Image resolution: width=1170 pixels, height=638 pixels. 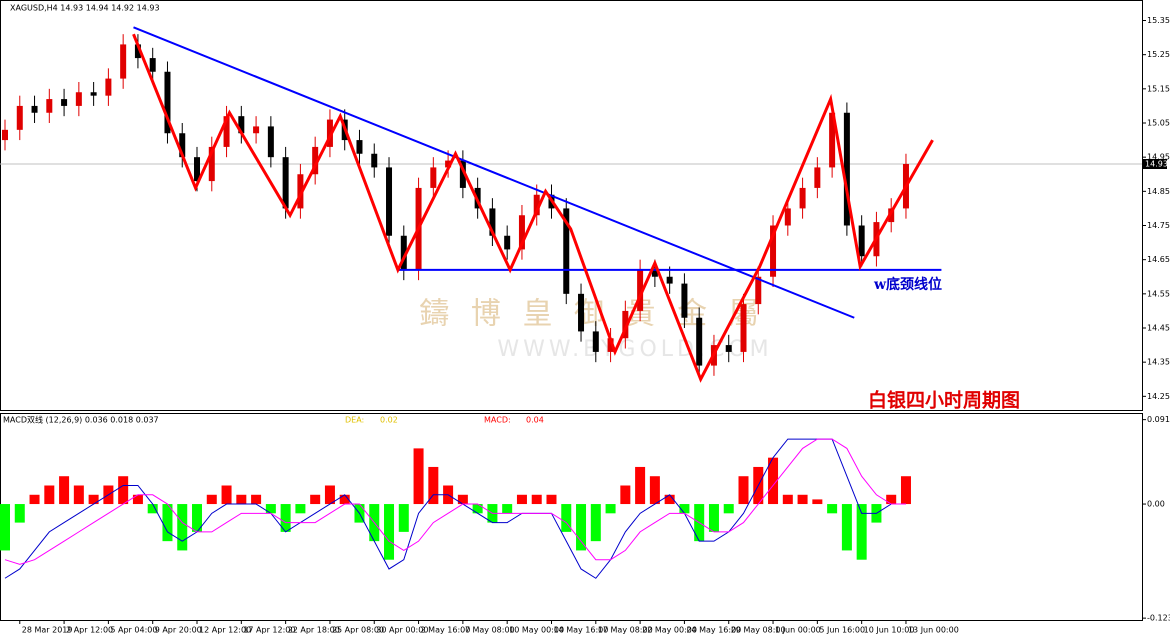 I want to click on x-tick-label: 1 Jun 00:00, so click(x=798, y=630).